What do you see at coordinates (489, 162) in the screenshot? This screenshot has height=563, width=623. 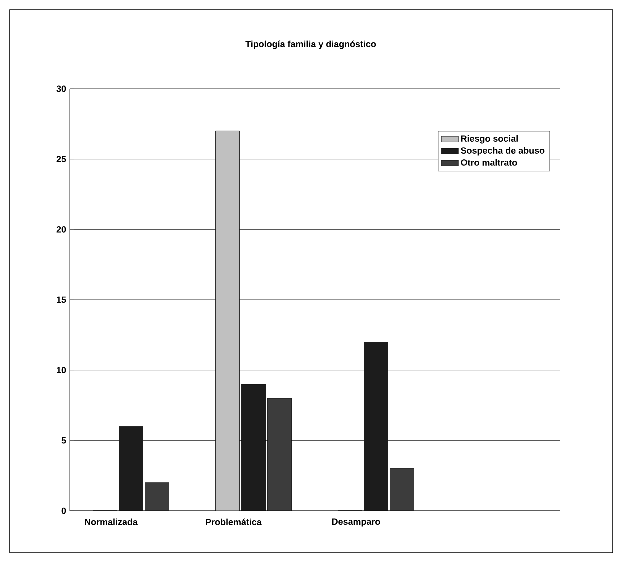 I see `legend-label: Otro maltrato` at bounding box center [489, 162].